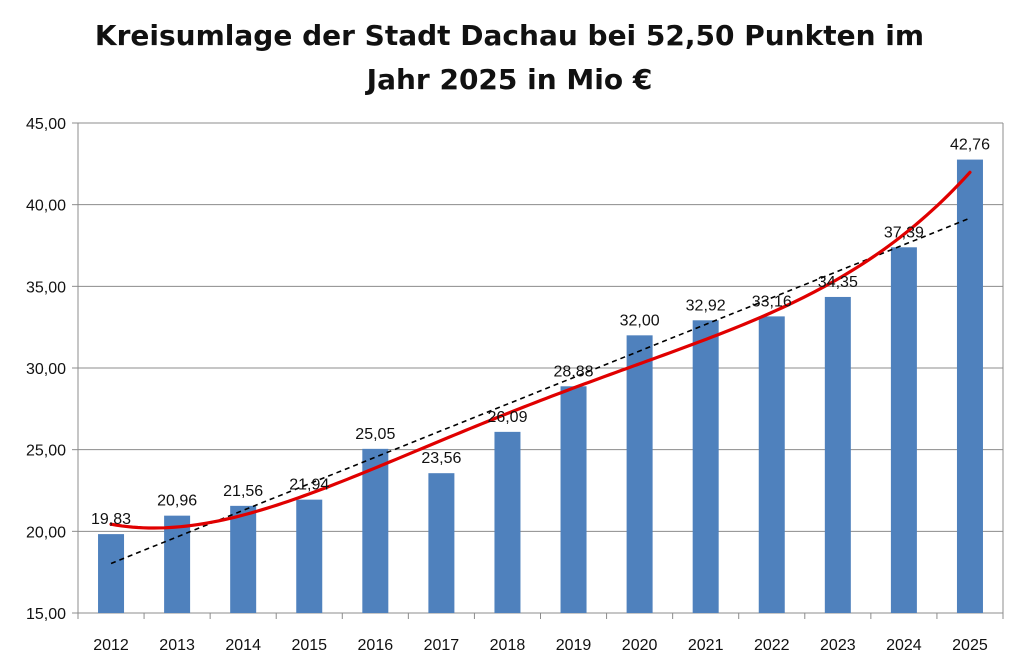 This screenshot has height=671, width=1019. Describe the element at coordinates (46, 287) in the screenshot. I see `y-tick-label: 35,00` at that location.